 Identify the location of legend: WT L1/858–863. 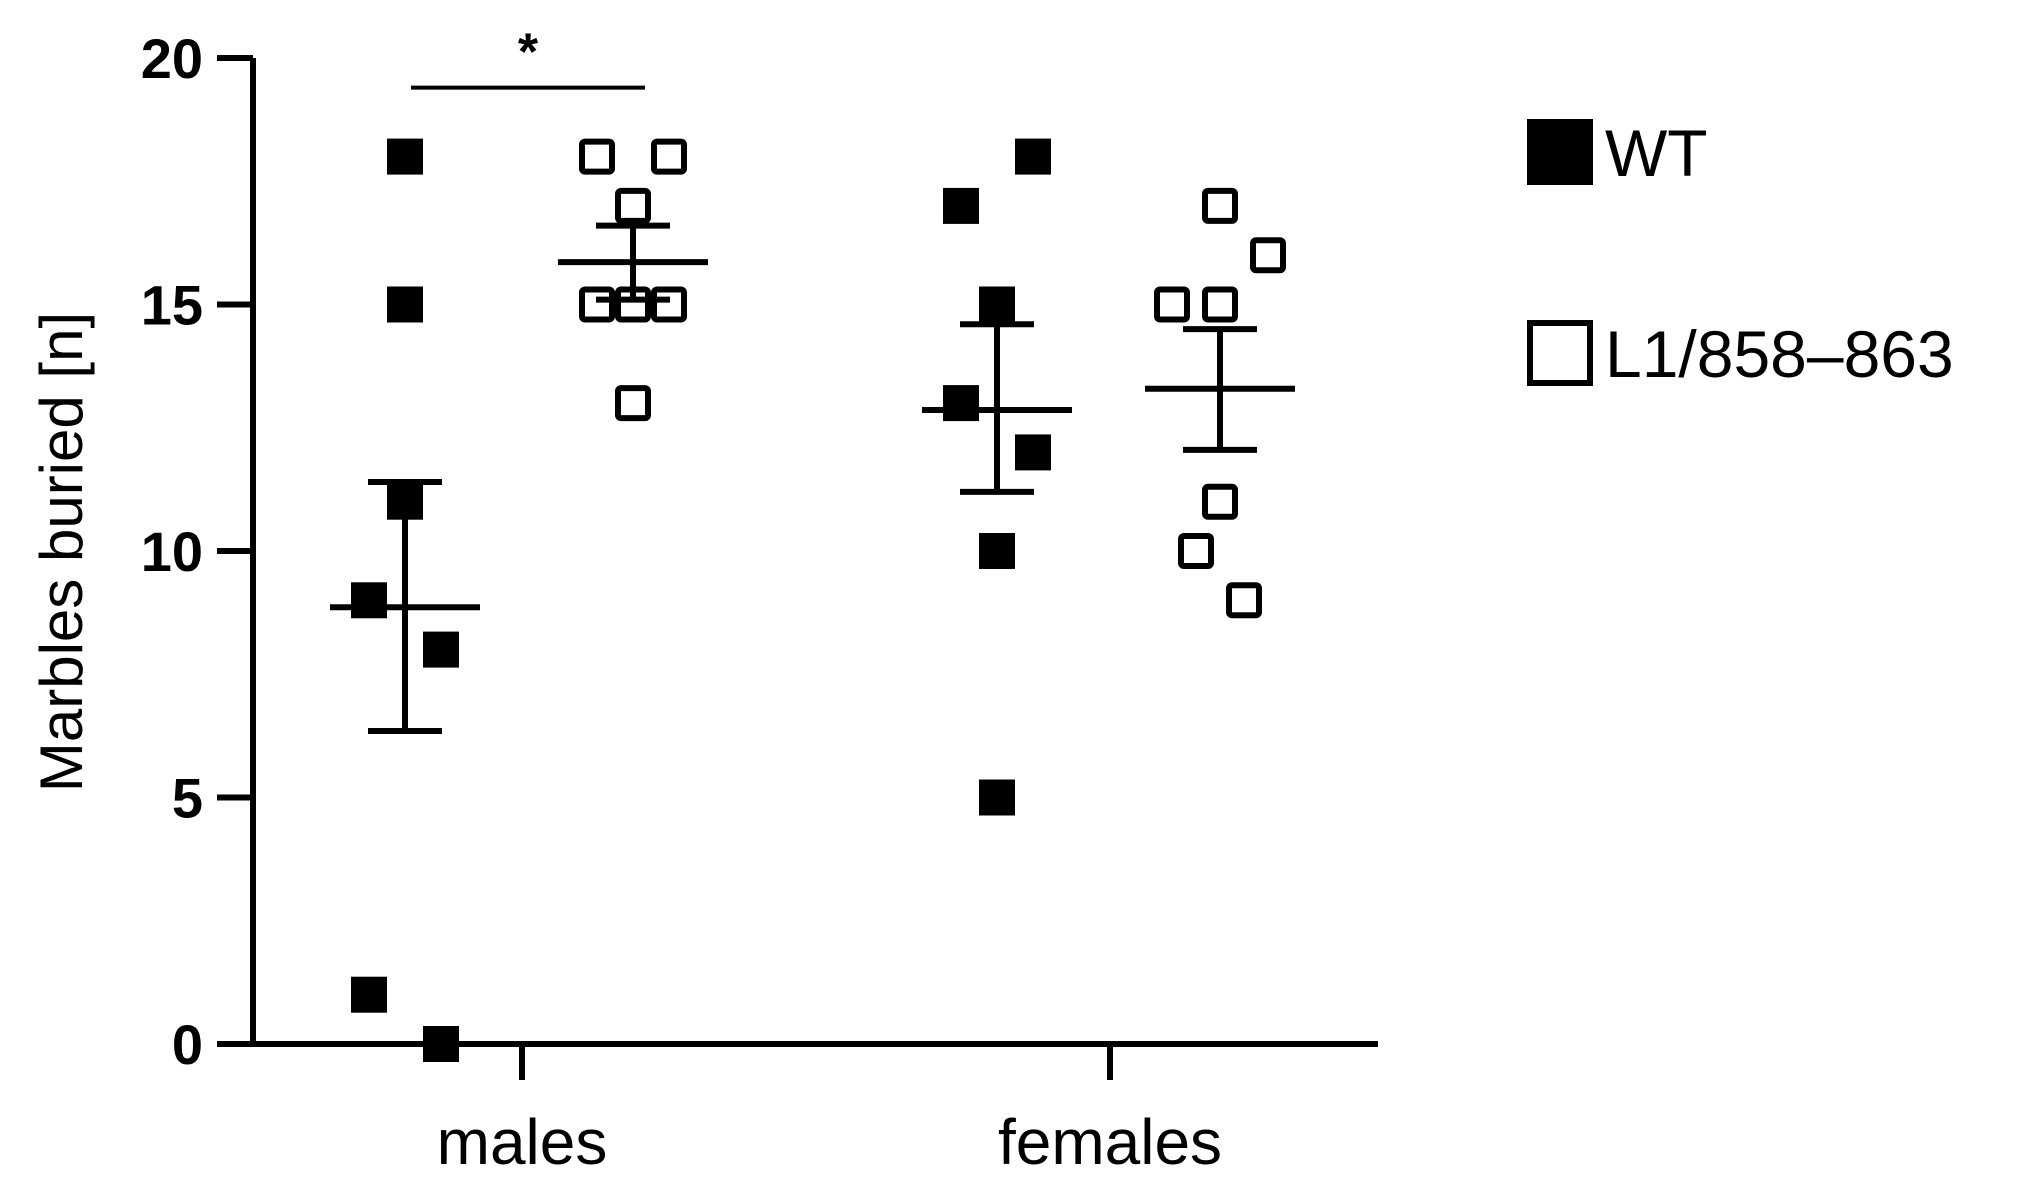
(1740, 253).